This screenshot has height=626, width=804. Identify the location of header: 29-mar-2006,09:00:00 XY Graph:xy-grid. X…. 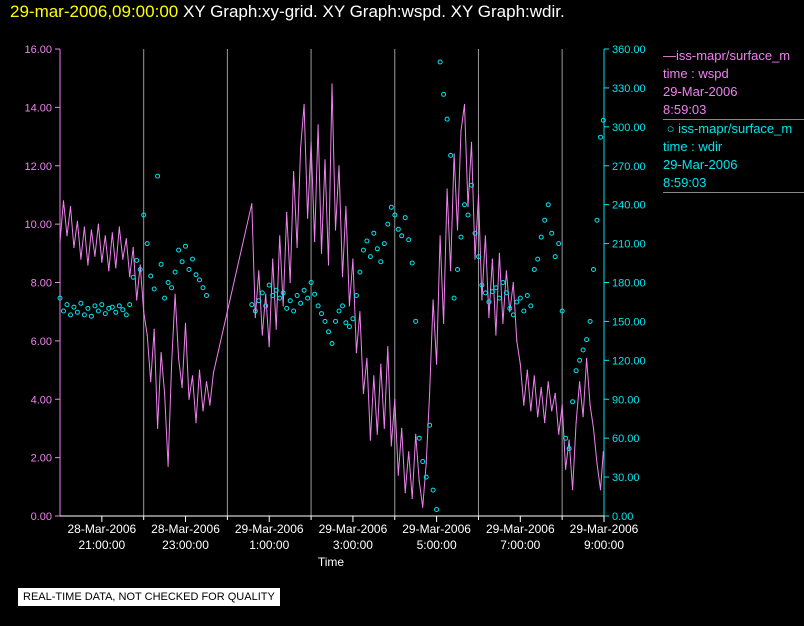
(287, 12).